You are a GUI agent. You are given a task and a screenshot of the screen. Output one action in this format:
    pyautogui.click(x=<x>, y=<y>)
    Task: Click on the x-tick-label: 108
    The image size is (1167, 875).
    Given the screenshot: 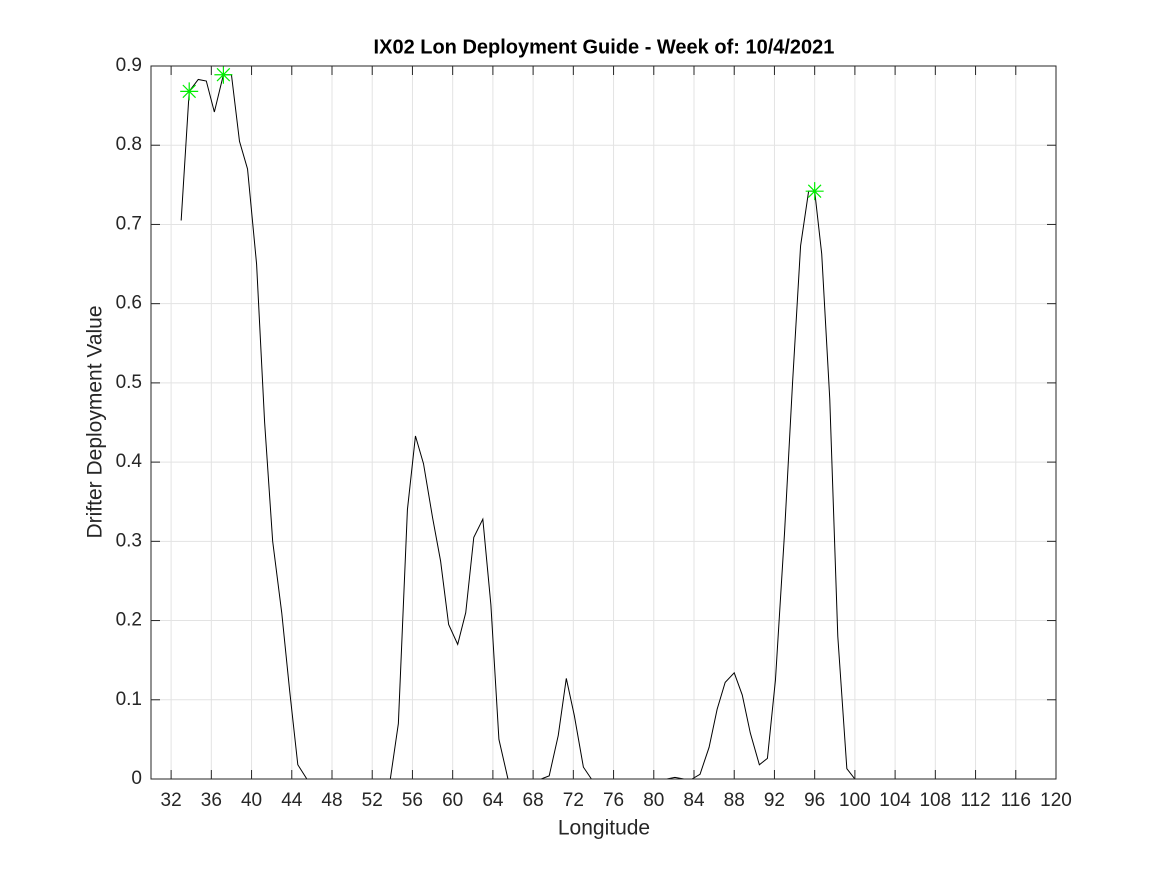 What is the action you would take?
    pyautogui.click(x=935, y=800)
    